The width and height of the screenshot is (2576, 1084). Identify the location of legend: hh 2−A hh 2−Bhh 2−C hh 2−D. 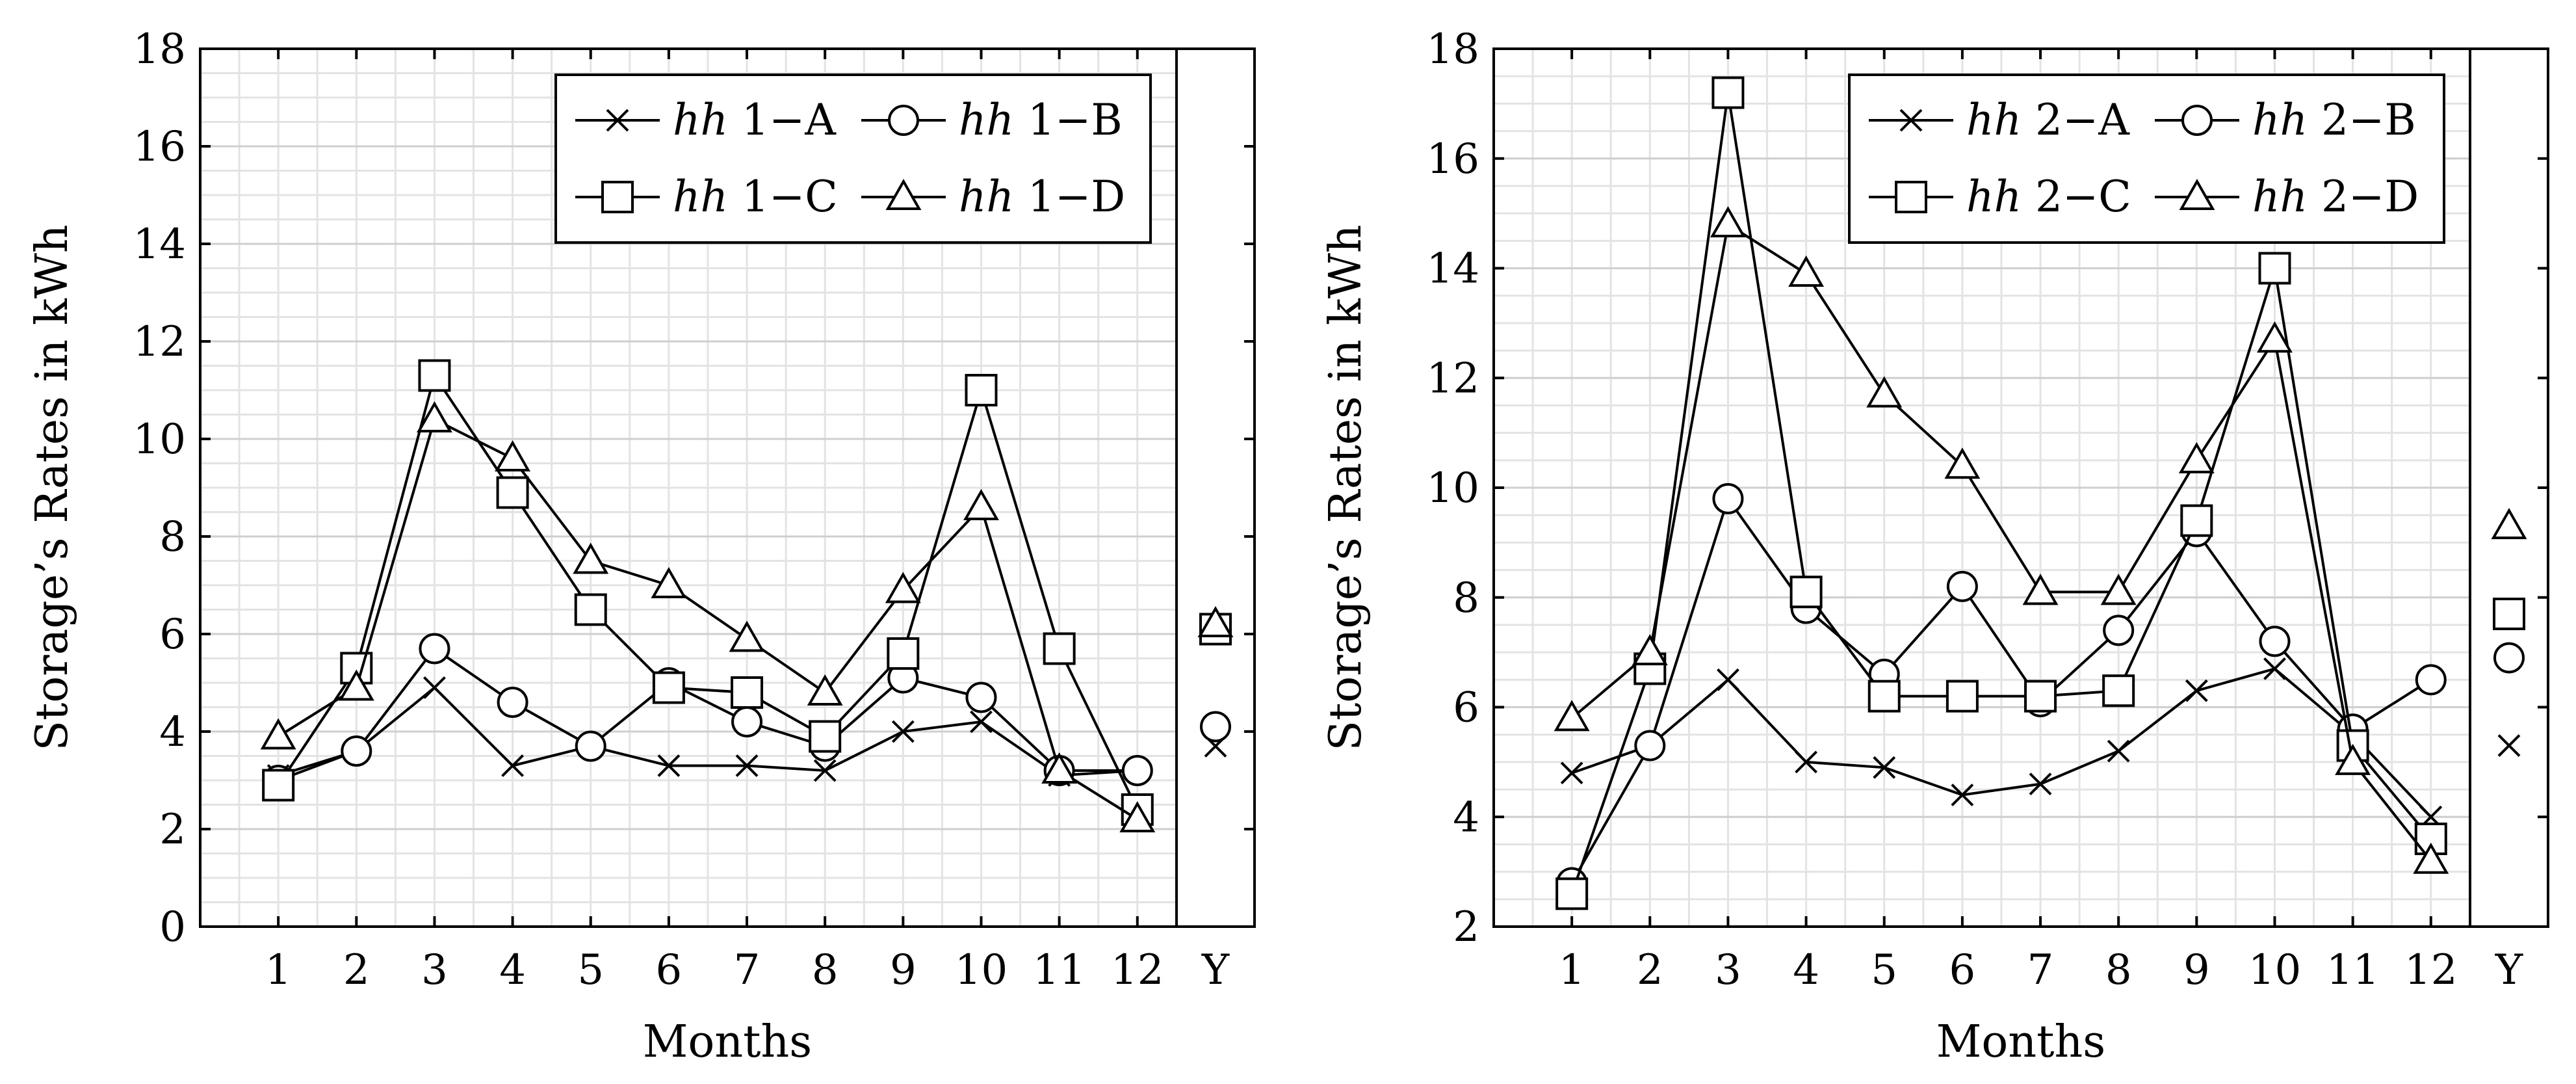
(2146, 158).